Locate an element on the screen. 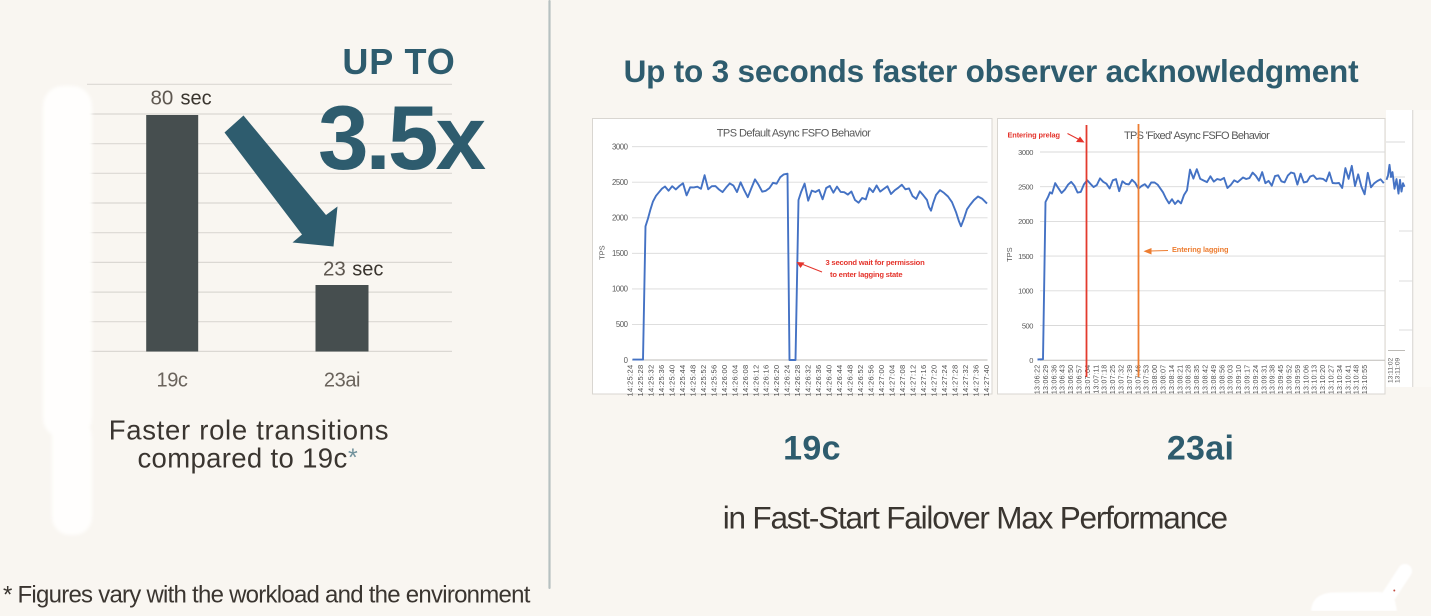 The width and height of the screenshot is (1431, 616). svg-text: 13:06:29 is located at coordinates (1046, 380).